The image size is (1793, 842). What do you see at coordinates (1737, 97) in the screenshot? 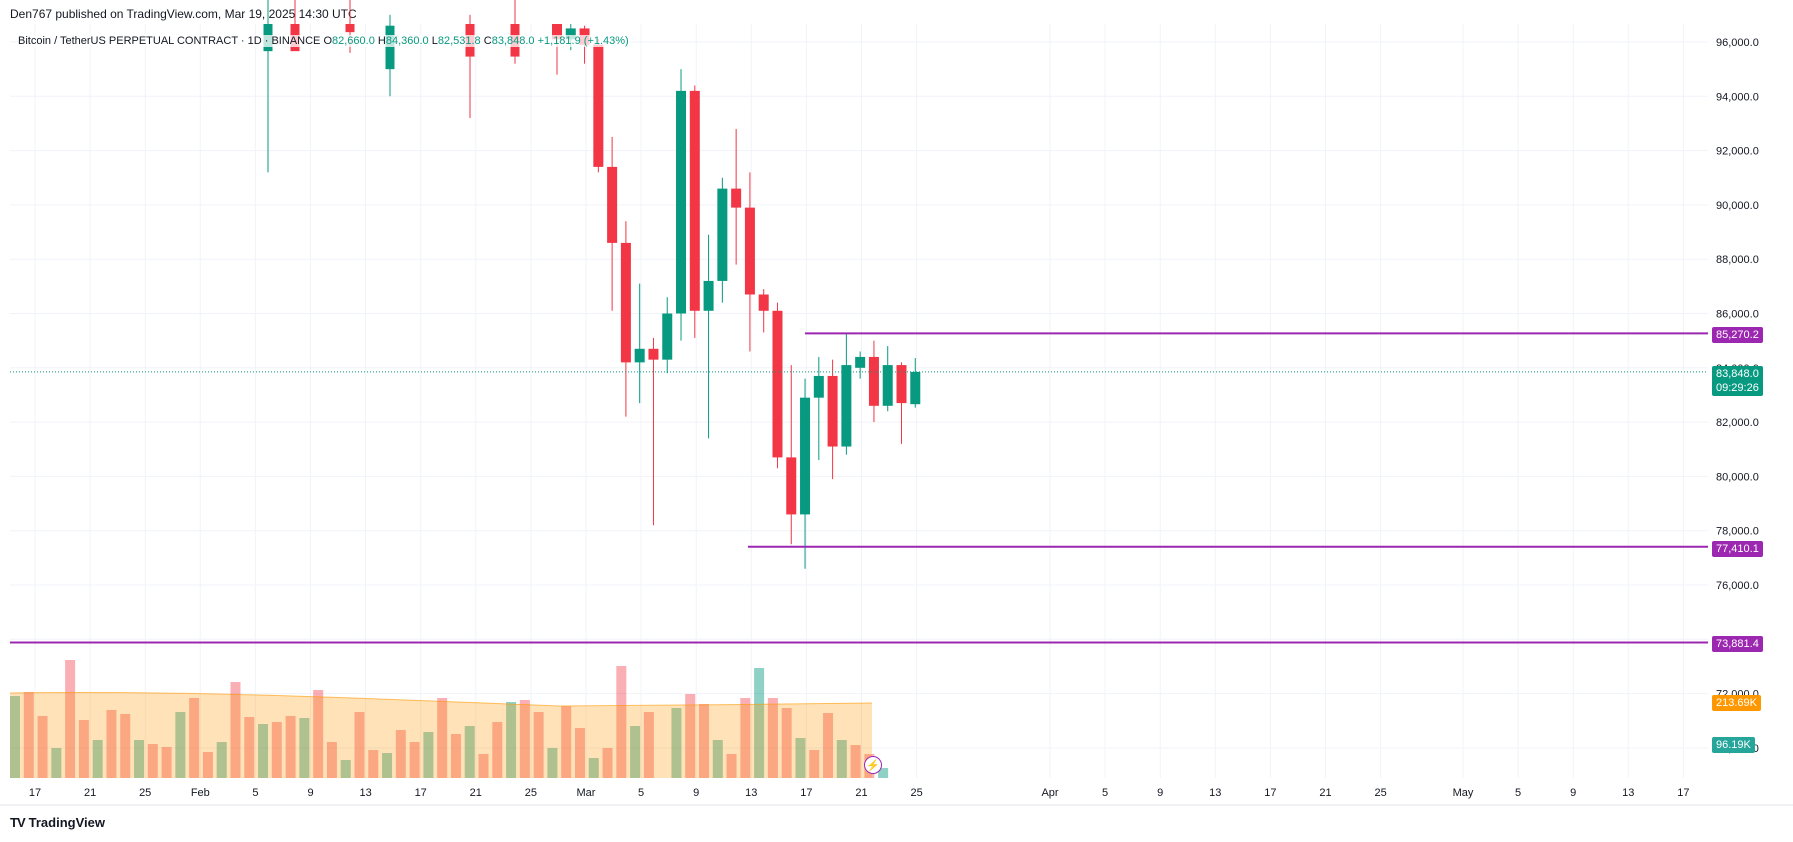
I see `y-tick-label: 94,000.0` at bounding box center [1737, 97].